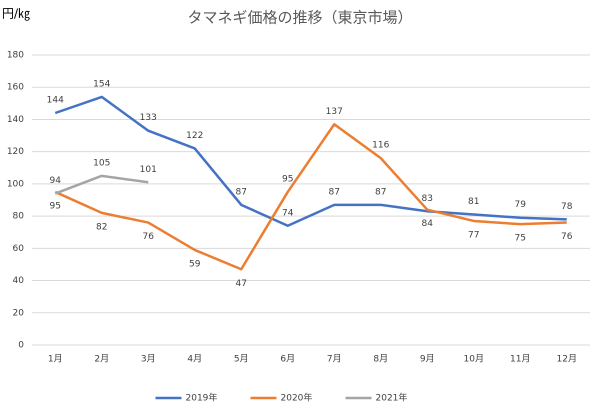 The image size is (596, 410). I want to click on y-tick-label: 40, so click(19, 281).